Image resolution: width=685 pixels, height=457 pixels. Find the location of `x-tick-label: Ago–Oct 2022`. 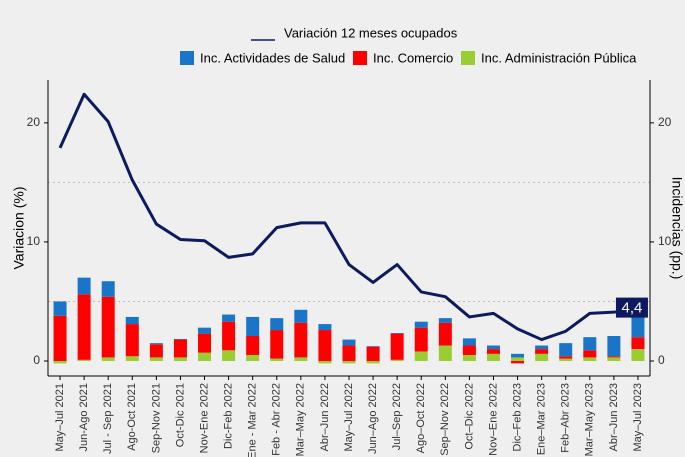

x-tick-label: Ago–Oct 2022 is located at coordinates (421, 418).